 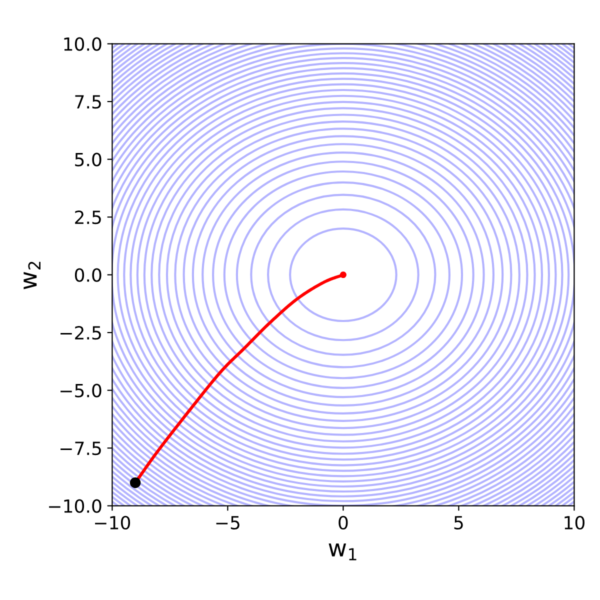 I want to click on x-tick-label: 0, so click(x=343, y=523).